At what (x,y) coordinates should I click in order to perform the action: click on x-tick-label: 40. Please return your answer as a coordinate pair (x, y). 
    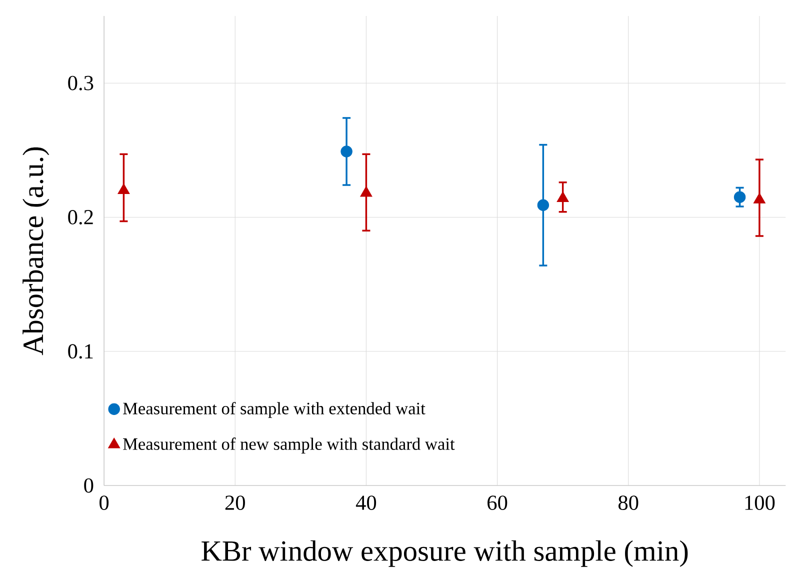
    Looking at the image, I should click on (366, 502).